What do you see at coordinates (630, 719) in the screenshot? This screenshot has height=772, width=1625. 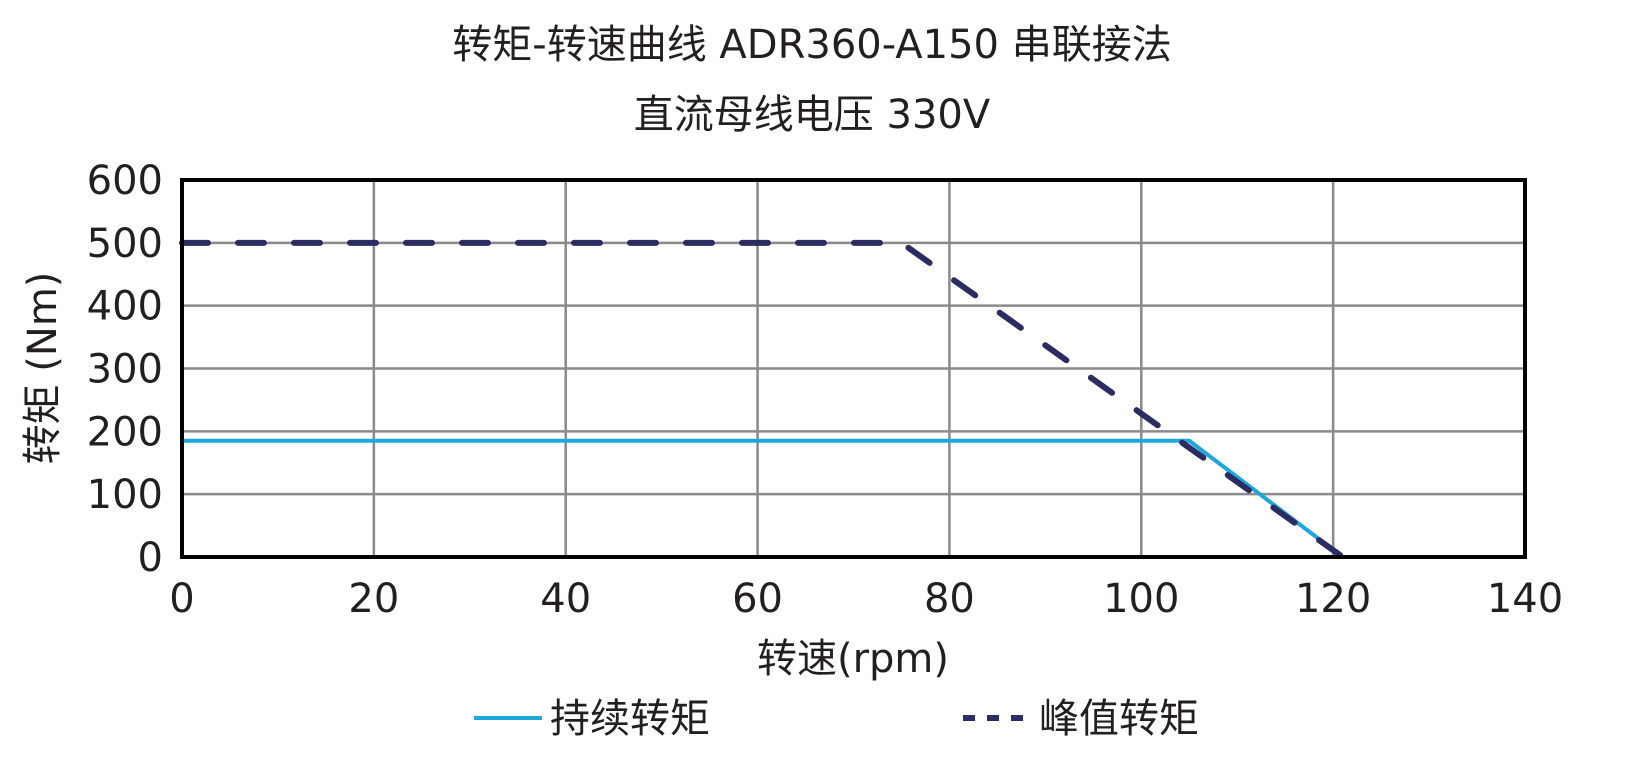 I see `legend-label: 持续转矩` at bounding box center [630, 719].